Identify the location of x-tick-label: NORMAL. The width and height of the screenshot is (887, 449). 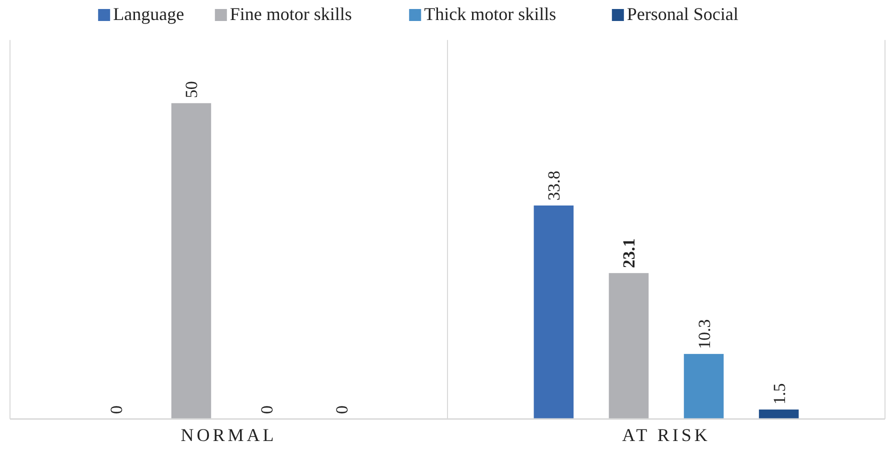
(228, 435).